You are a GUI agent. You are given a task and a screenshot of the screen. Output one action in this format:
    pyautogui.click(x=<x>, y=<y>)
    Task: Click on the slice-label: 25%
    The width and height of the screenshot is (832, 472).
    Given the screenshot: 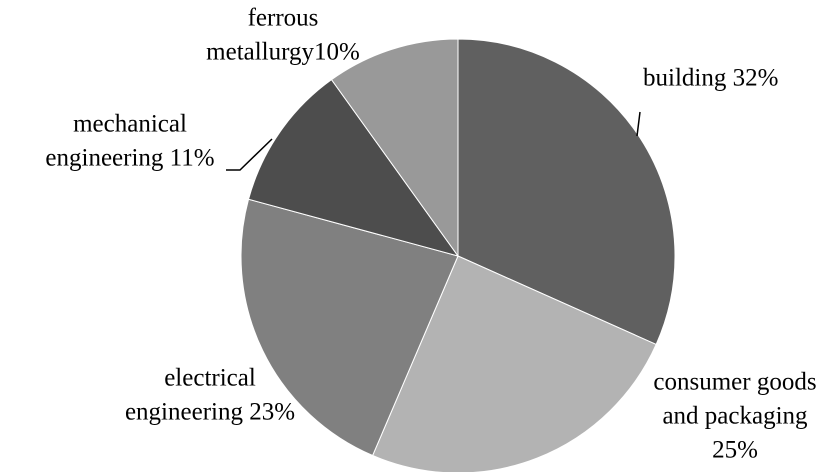 What is the action you would take?
    pyautogui.click(x=735, y=450)
    